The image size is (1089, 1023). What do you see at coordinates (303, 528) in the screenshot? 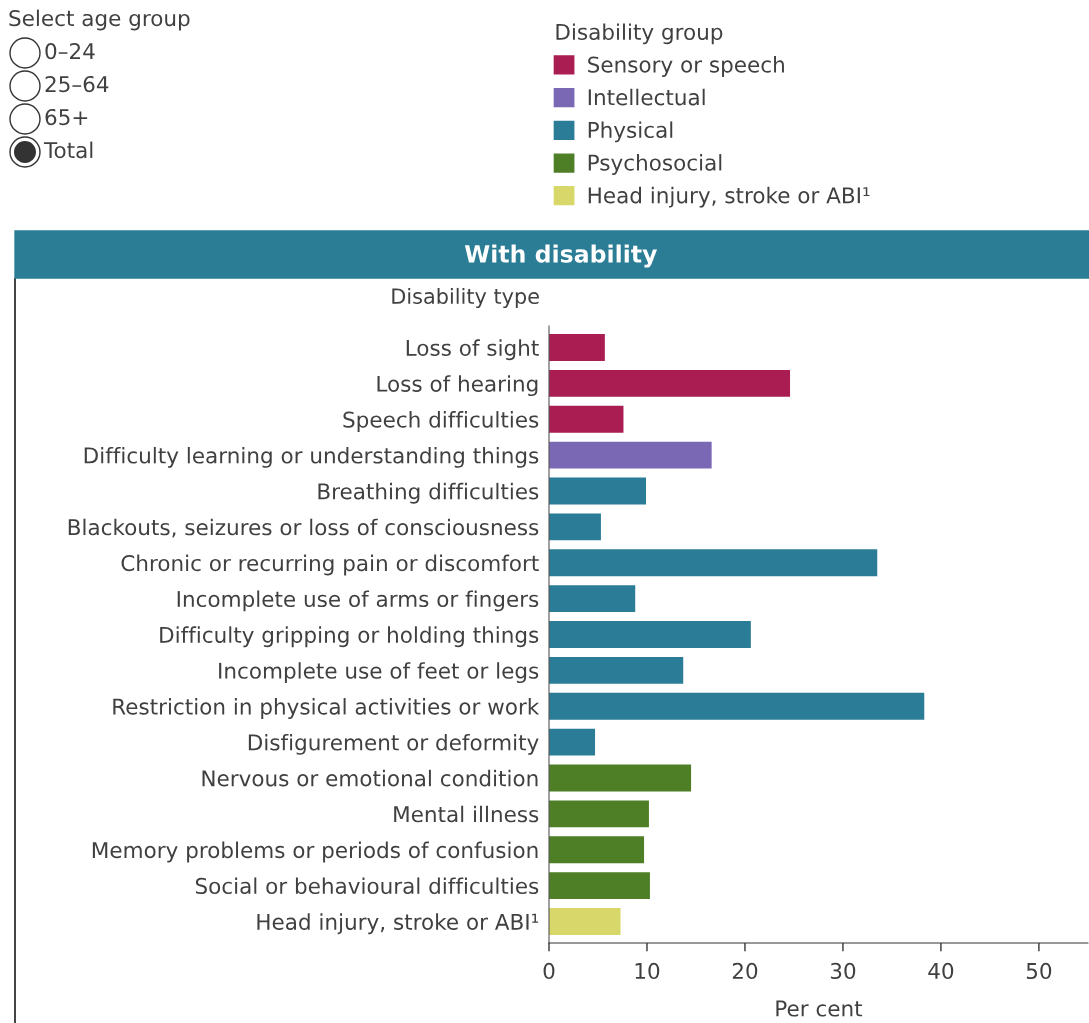
I see `y-tick-label: Blackouts, seizures or loss of consciousness` at bounding box center [303, 528].